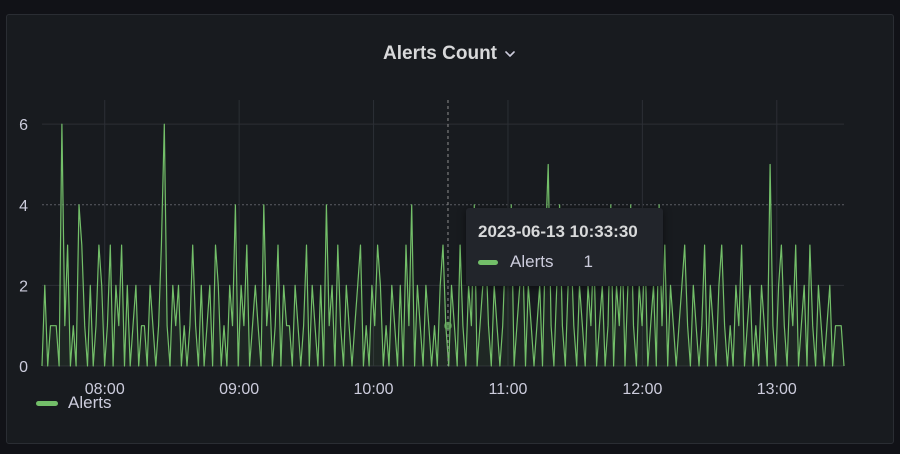 Image resolution: width=900 pixels, height=454 pixels. I want to click on panel-title-menu: Alerts Count, so click(450, 54).